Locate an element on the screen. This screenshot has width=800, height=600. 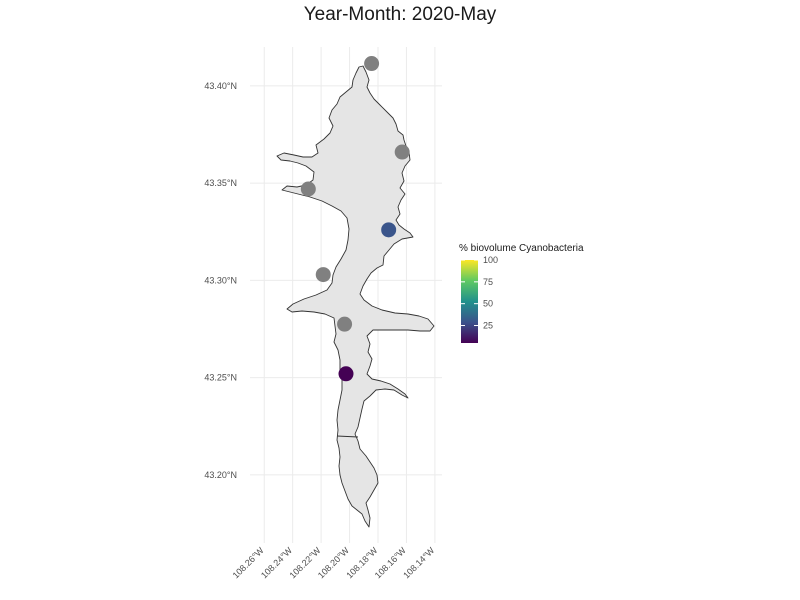
y-tick-label: 43.20°N is located at coordinates (220, 475).